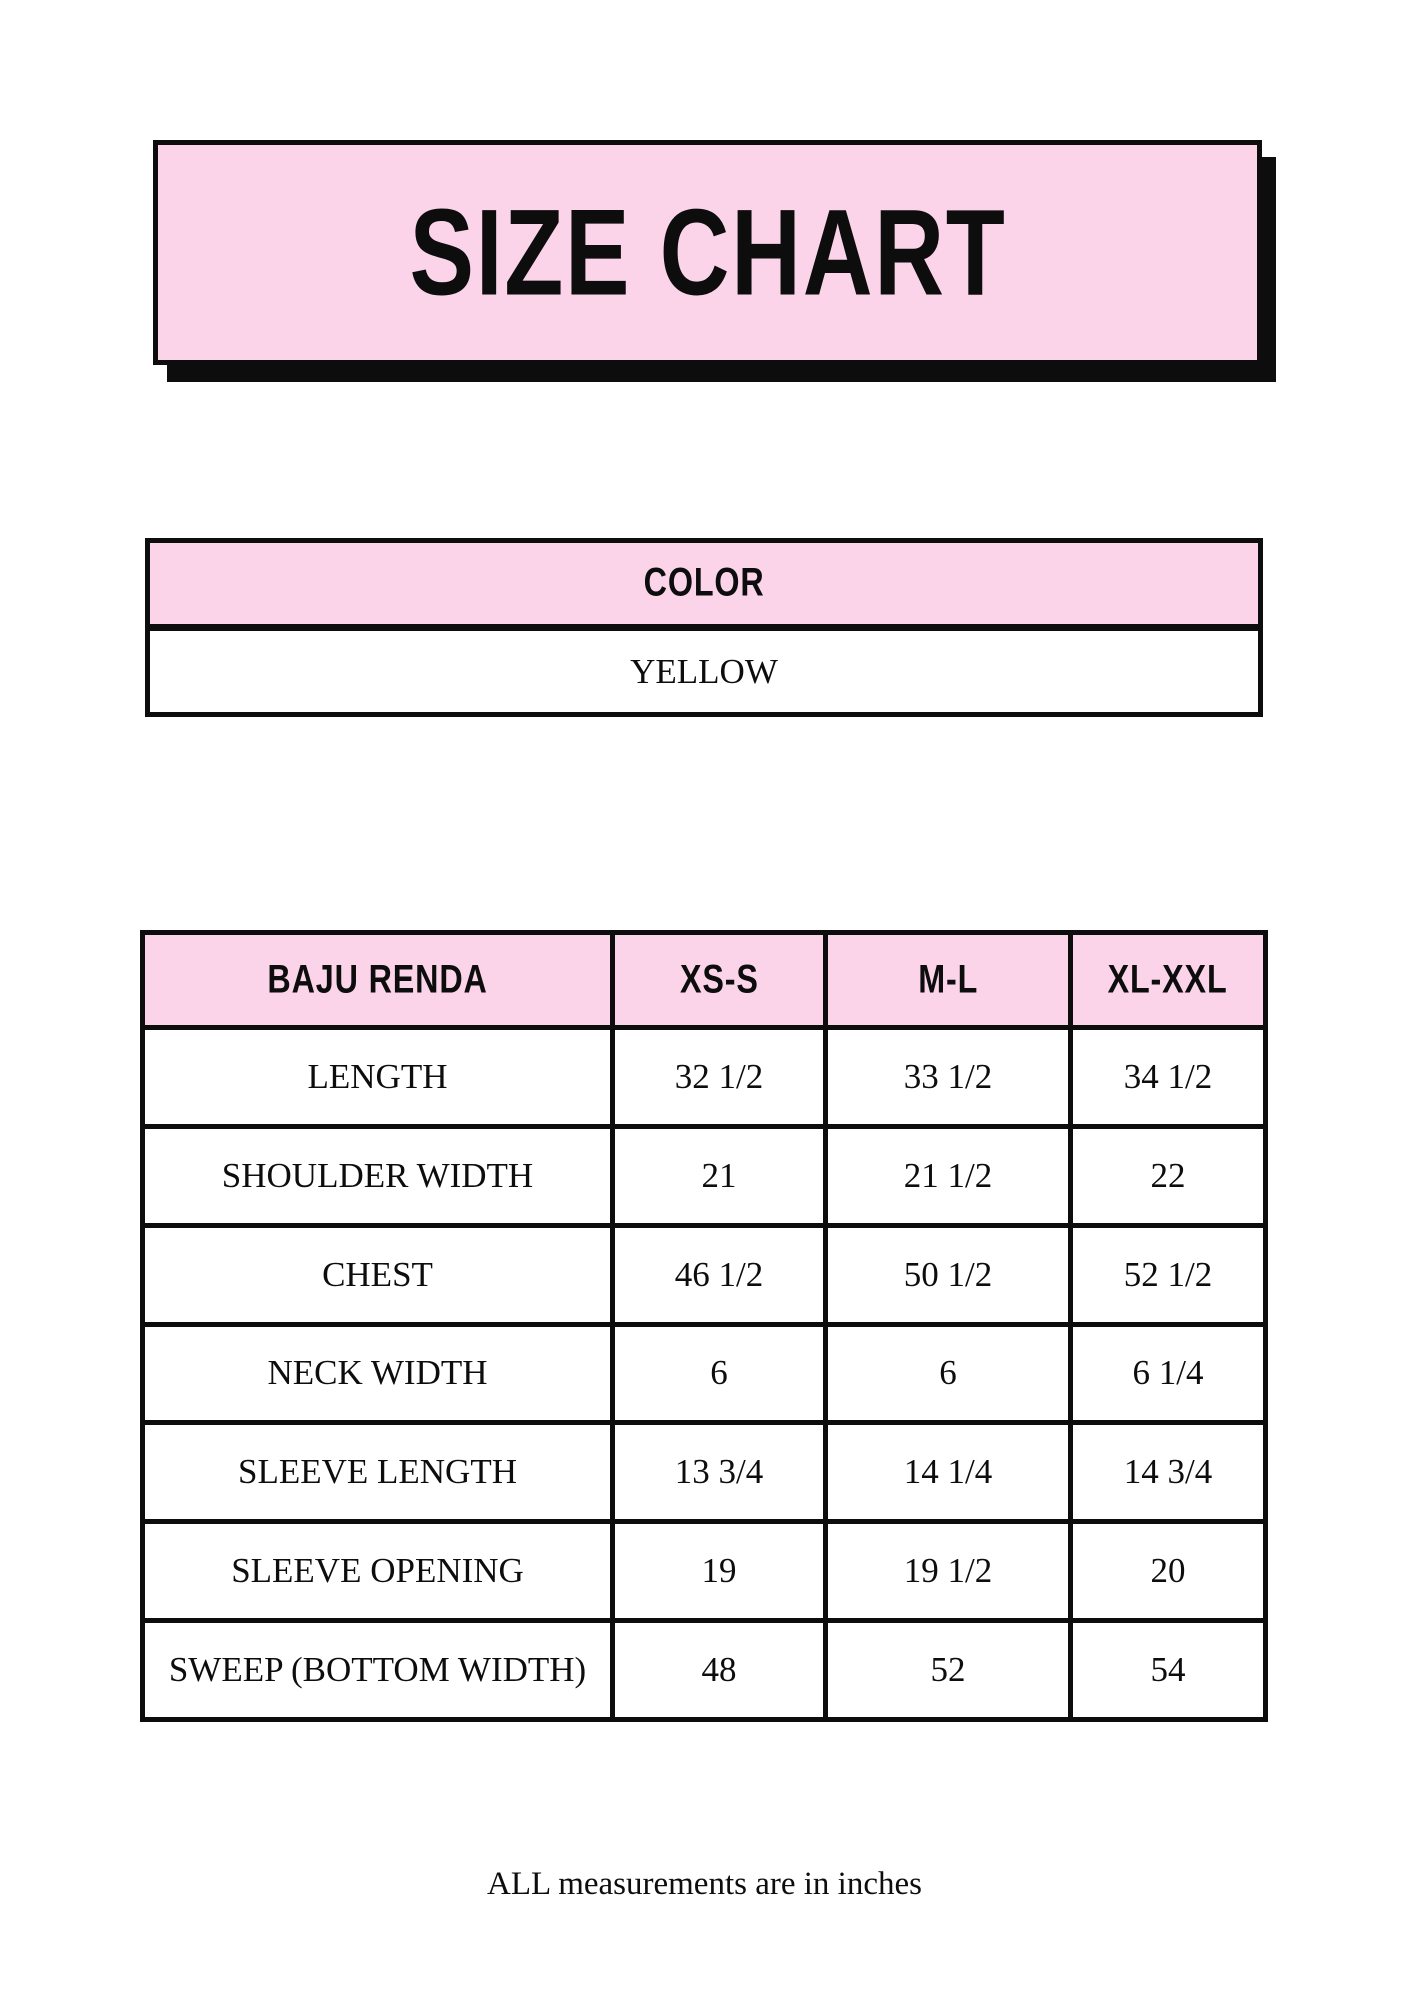  I want to click on table-cell: 13 3/4, so click(719, 1472).